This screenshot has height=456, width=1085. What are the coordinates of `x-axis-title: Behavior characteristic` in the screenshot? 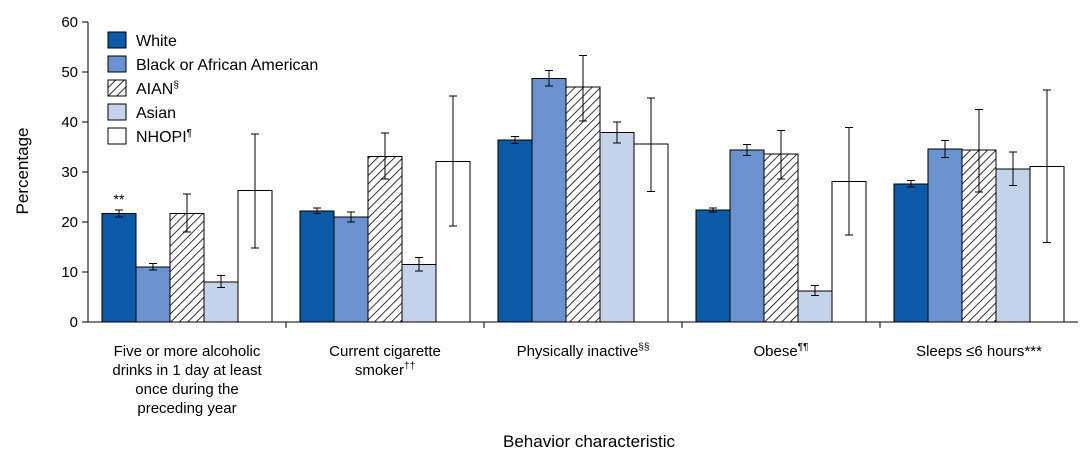 It's located at (589, 441).